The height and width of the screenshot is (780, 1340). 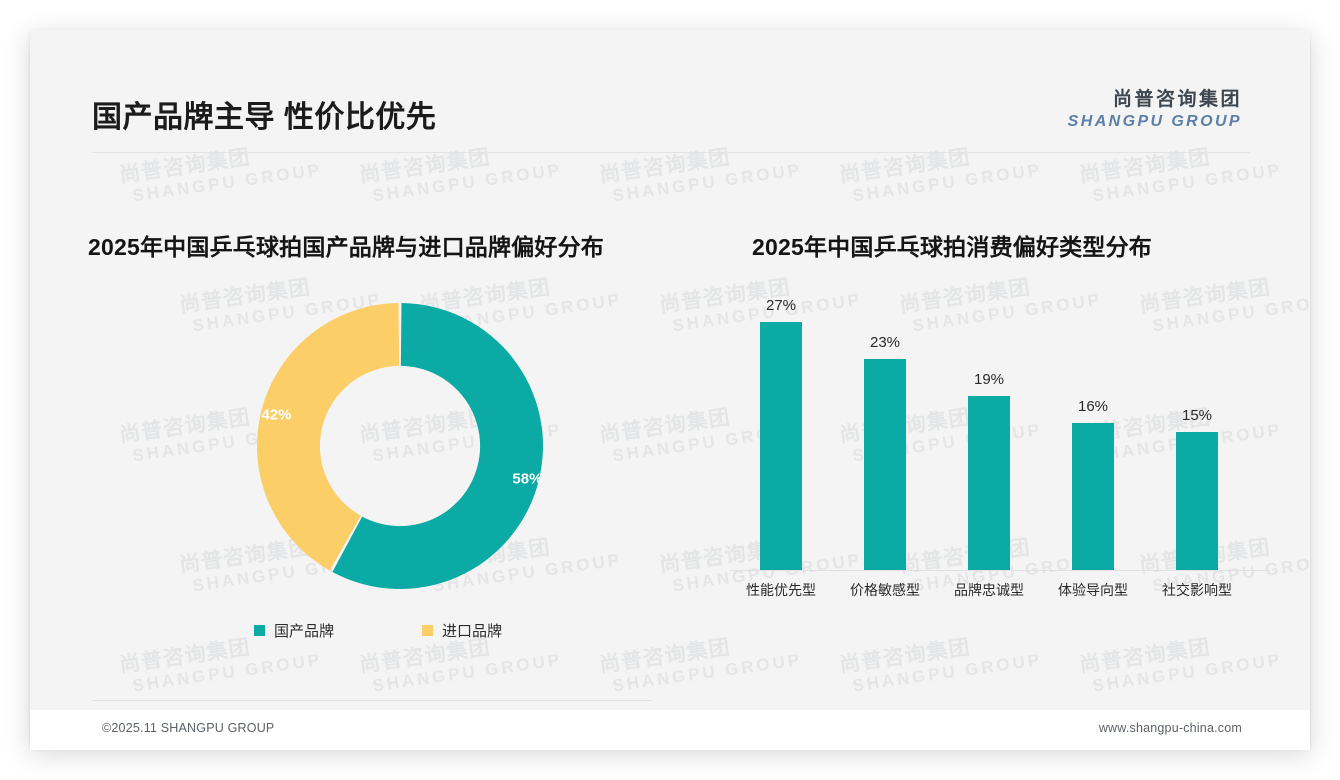 I want to click on donut-slice-label-domestic: 58%, so click(x=527, y=479).